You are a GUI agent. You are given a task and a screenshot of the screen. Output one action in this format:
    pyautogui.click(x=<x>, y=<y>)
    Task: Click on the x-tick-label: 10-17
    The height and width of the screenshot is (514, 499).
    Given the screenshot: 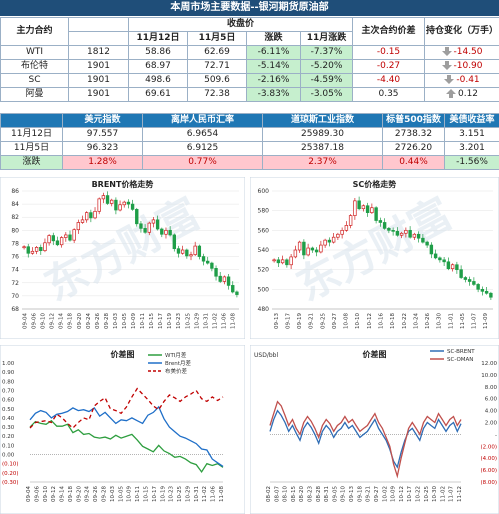 What is the action you would take?
    pyautogui.click(x=410, y=494)
    